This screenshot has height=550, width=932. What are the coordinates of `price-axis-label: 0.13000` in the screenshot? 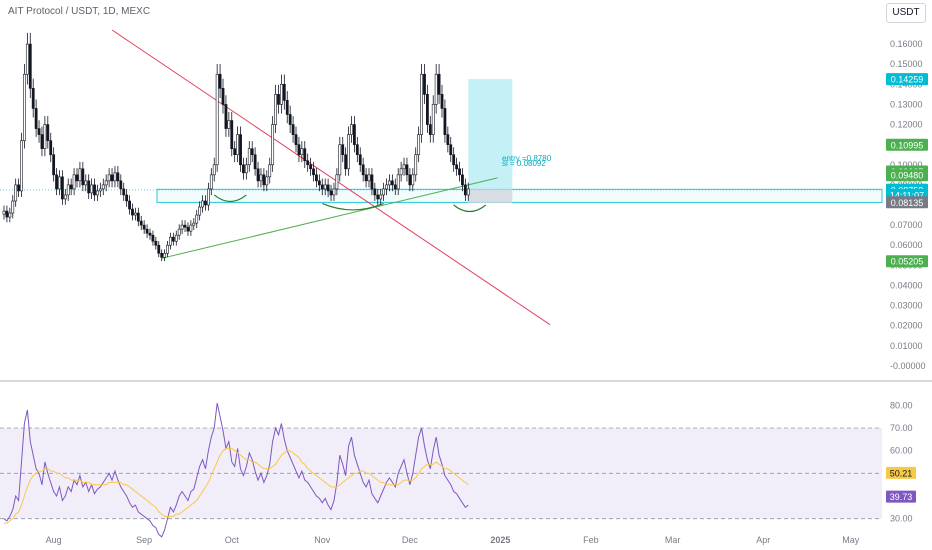 It's located at (906, 104).